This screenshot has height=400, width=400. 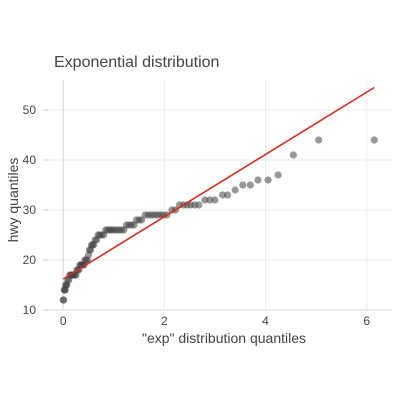 I want to click on y-tick-label: 10, so click(x=30, y=310).